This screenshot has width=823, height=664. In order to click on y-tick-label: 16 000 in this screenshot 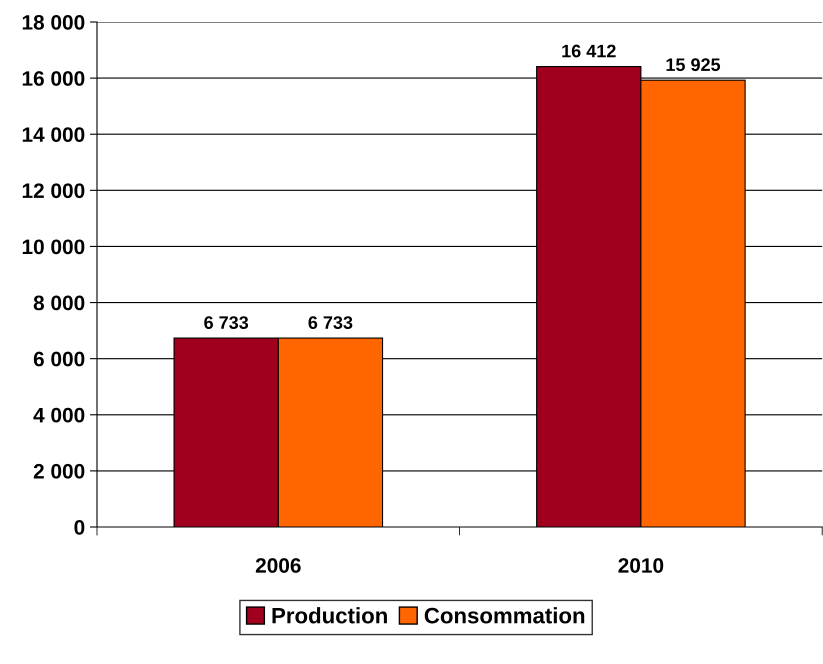, I will do `click(53, 78)`.